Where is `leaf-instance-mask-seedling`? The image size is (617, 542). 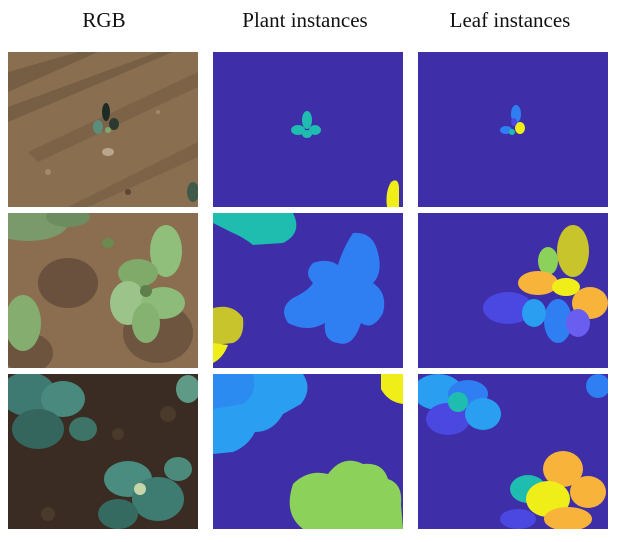
leaf-instance-mask-seedling is located at coordinates (513, 129).